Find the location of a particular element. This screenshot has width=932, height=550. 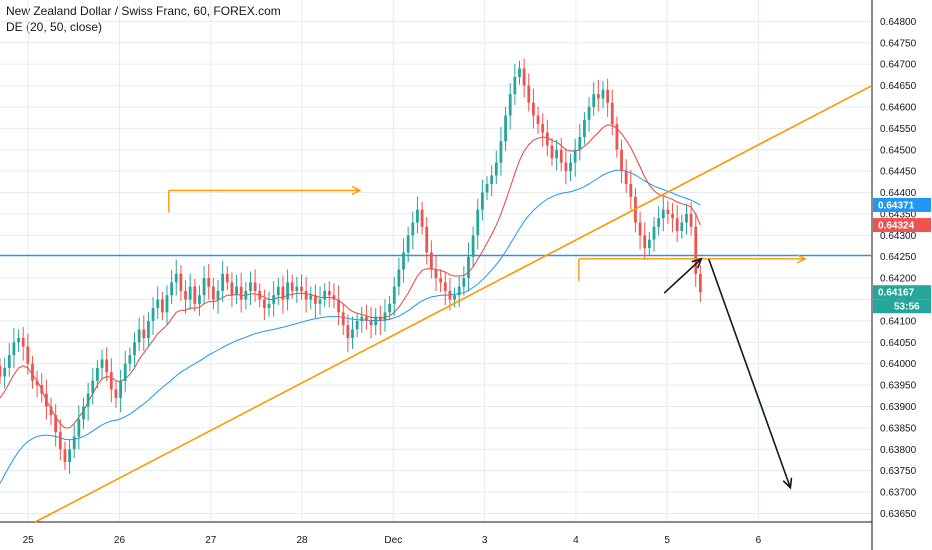

x-tick-label: 6 is located at coordinates (759, 540).